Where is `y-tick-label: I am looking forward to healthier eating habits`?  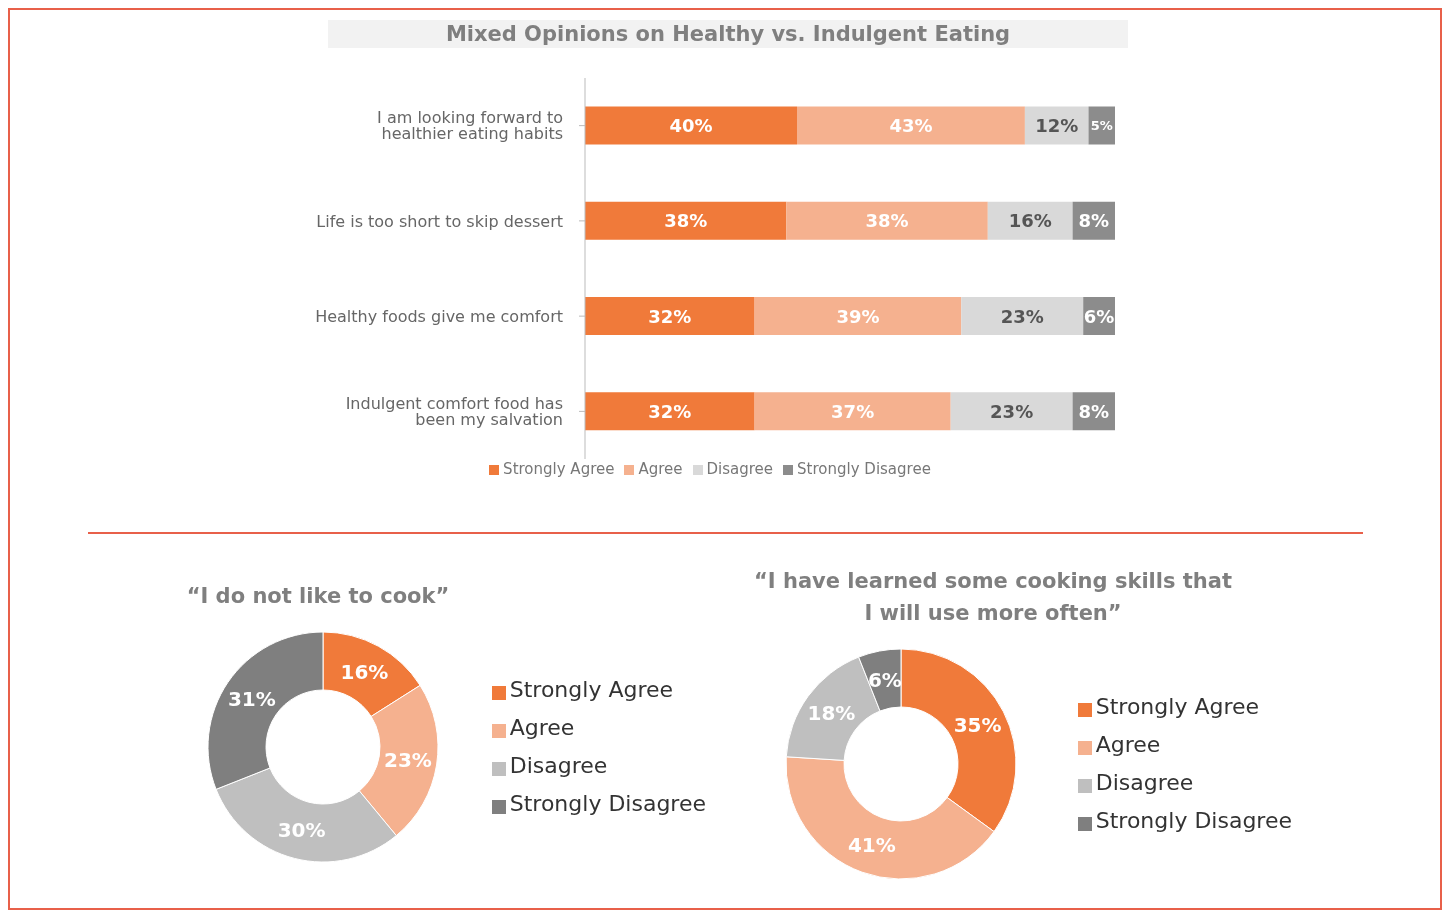 y-tick-label: I am looking forward to healthier eating habits is located at coordinates (470, 126).